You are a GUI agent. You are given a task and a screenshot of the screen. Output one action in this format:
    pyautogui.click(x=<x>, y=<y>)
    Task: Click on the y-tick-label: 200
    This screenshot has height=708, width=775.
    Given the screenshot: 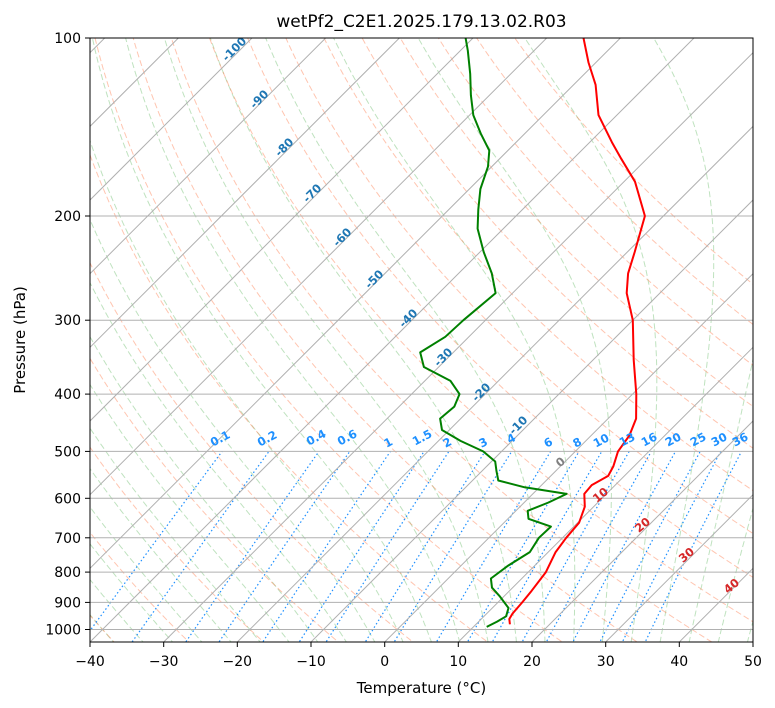 What is the action you would take?
    pyautogui.click(x=67, y=217)
    